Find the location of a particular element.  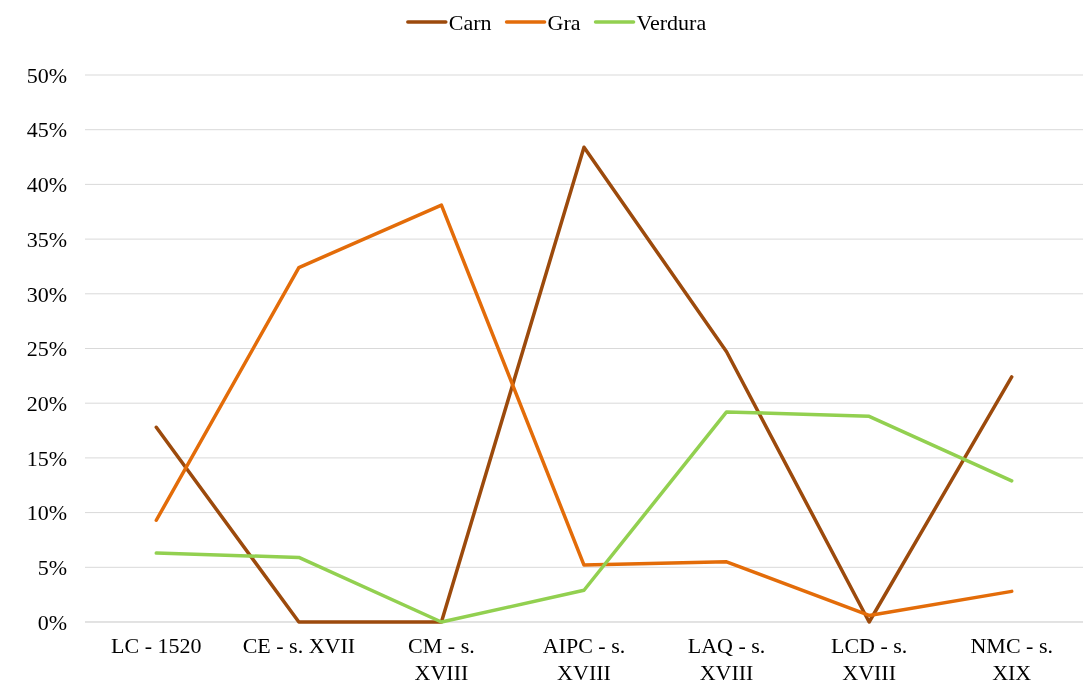

y-tick-label: 5% is located at coordinates (52, 567).